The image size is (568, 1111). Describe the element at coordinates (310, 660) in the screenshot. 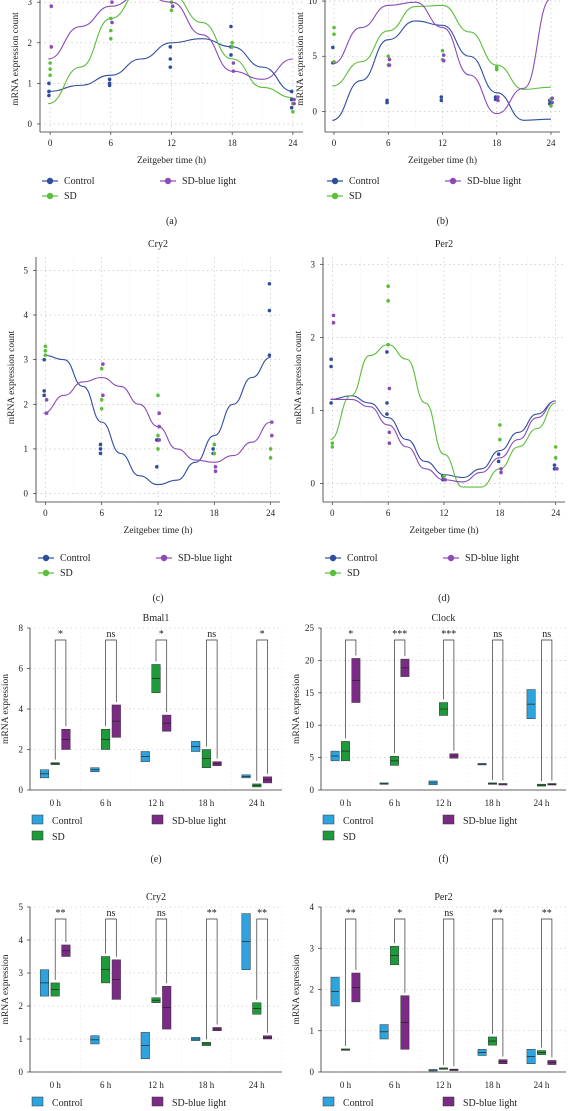

I see `y-tick-label: 20` at that location.